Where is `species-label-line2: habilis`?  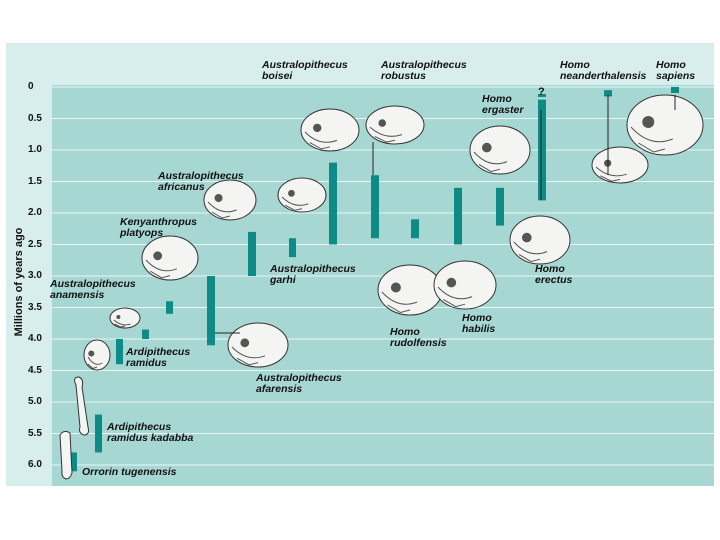 species-label-line2: habilis is located at coordinates (479, 329).